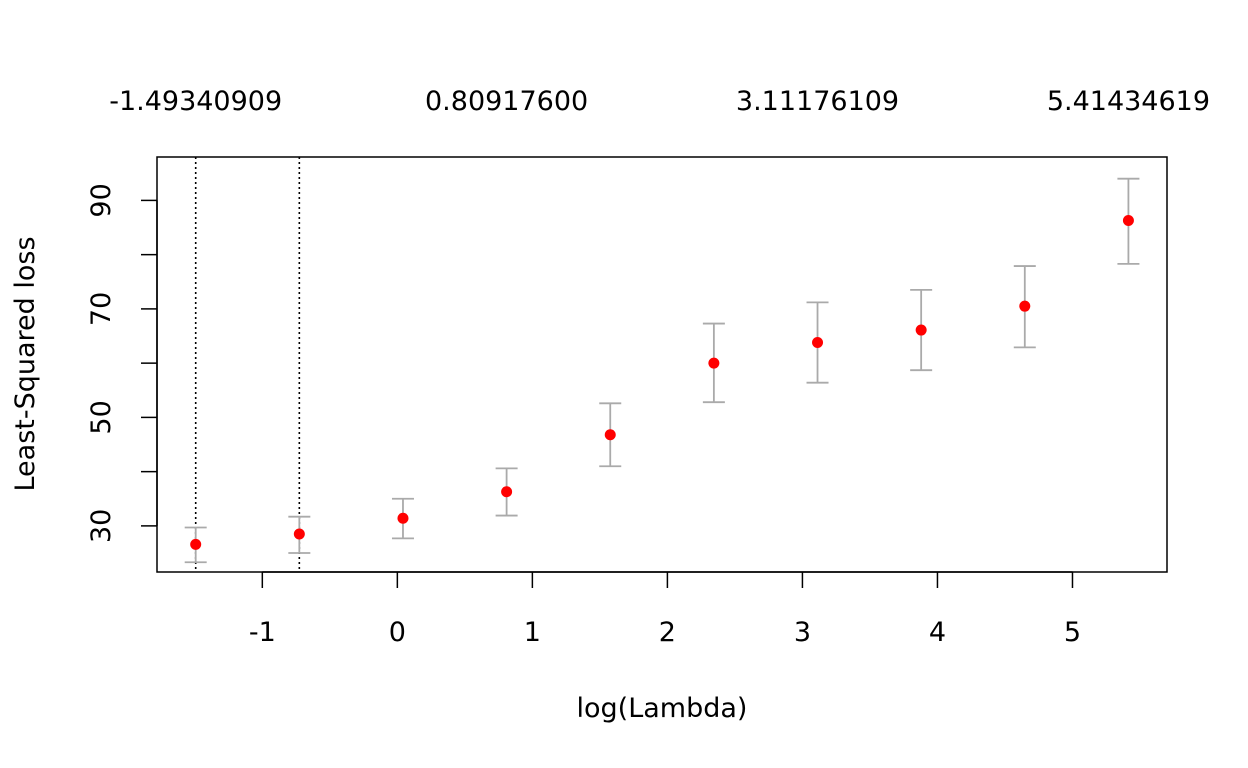 This screenshot has width=1248, height=768. I want to click on top-axis-label: 0.80917600, so click(506, 101).